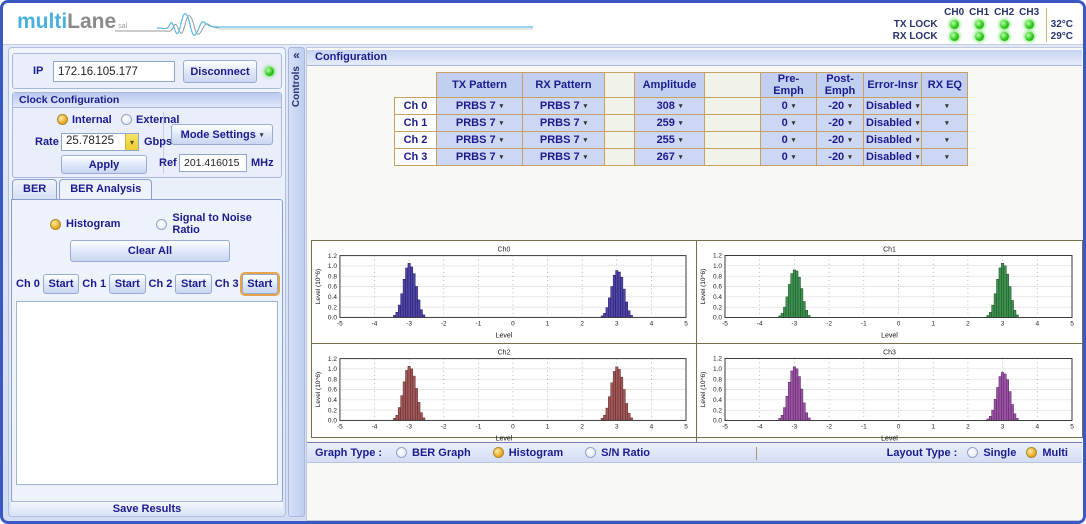 Image resolution: width=1086 pixels, height=524 pixels. What do you see at coordinates (1032, 452) in the screenshot?
I see `layout-multi-radio` at bounding box center [1032, 452].